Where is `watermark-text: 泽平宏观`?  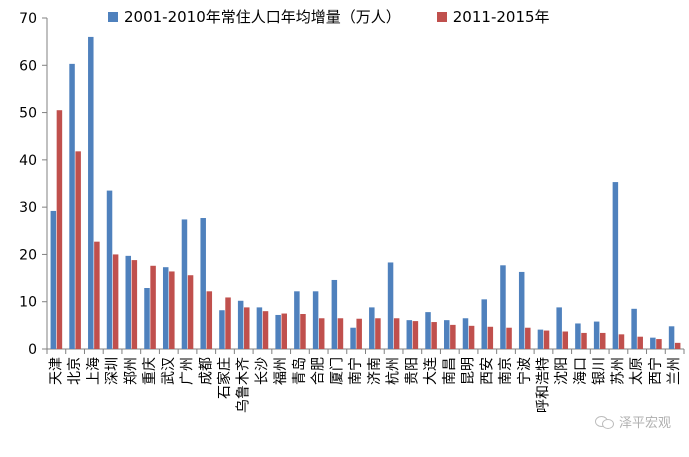
watermark-text: 泽平宏观 is located at coordinates (644, 423).